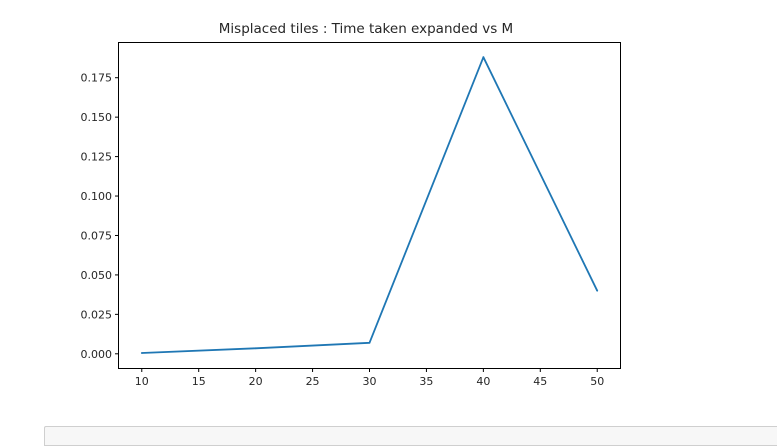 Image resolution: width=777 pixels, height=446 pixels. I want to click on next-notebook-cell, so click(410, 436).